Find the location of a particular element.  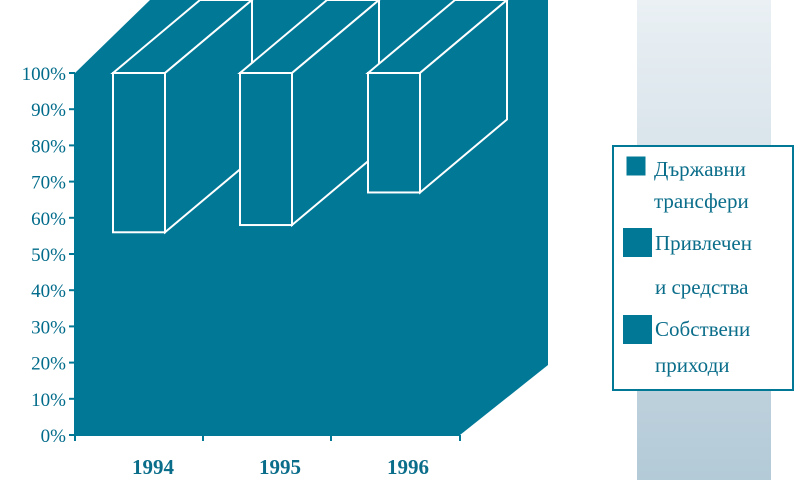

y-tick-label: 20% is located at coordinates (48, 364).